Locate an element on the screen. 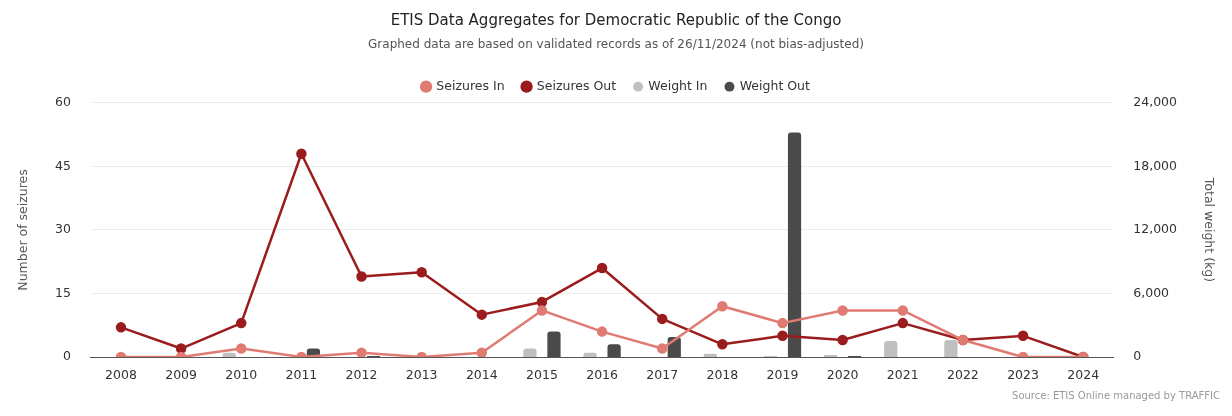 The height and width of the screenshot is (416, 1232). x-tick-label: 2016 is located at coordinates (602, 374).